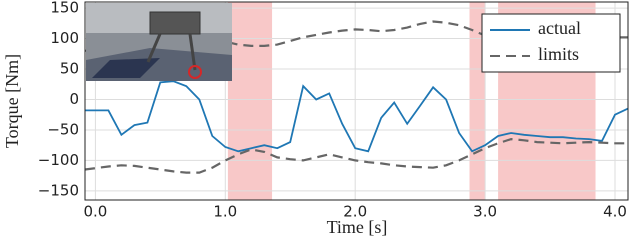 The width and height of the screenshot is (630, 240). I want to click on y-tick-label: −150, so click(58, 190).